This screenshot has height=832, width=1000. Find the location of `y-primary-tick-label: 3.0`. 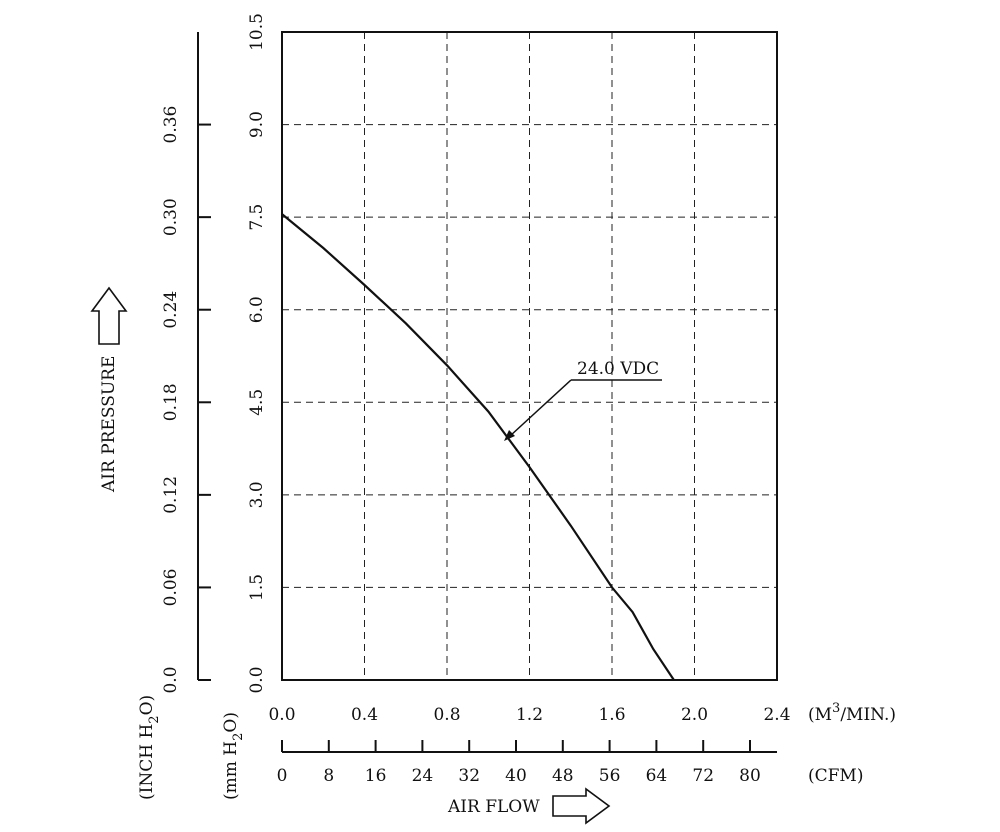

y-primary-tick-label: 3.0 is located at coordinates (257, 494).